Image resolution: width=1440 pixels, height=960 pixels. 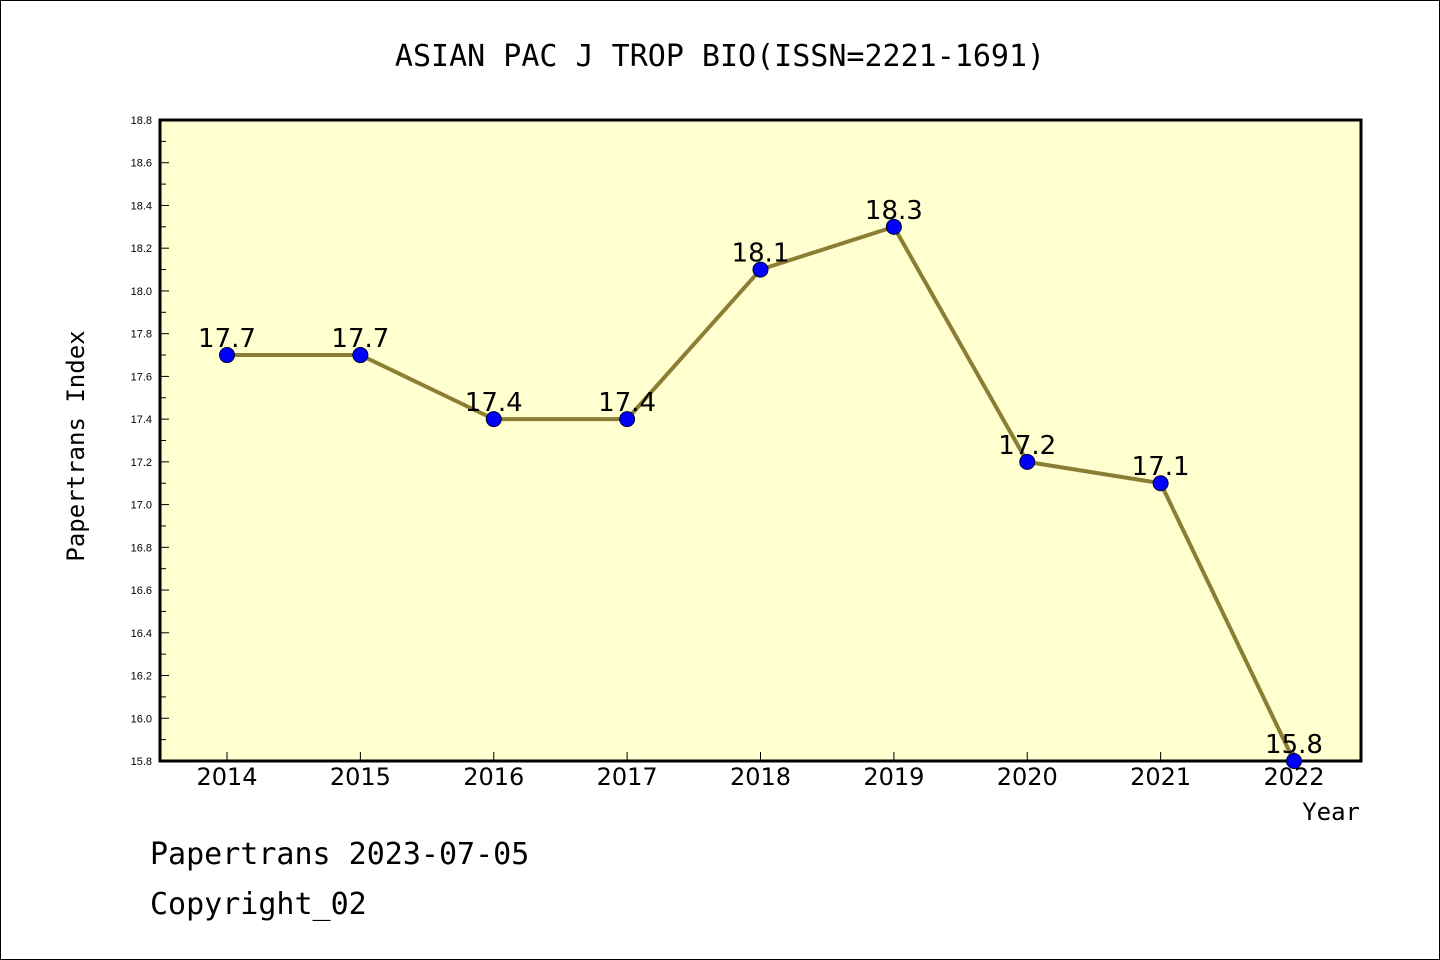 What do you see at coordinates (141, 591) in the screenshot?
I see `y-tick-label: 16.6` at bounding box center [141, 591].